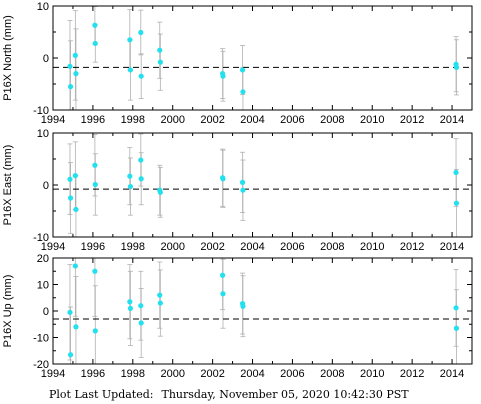 This screenshot has height=404, width=481. I want to click on x-tick-label-north-2002: 2002, so click(212, 120).